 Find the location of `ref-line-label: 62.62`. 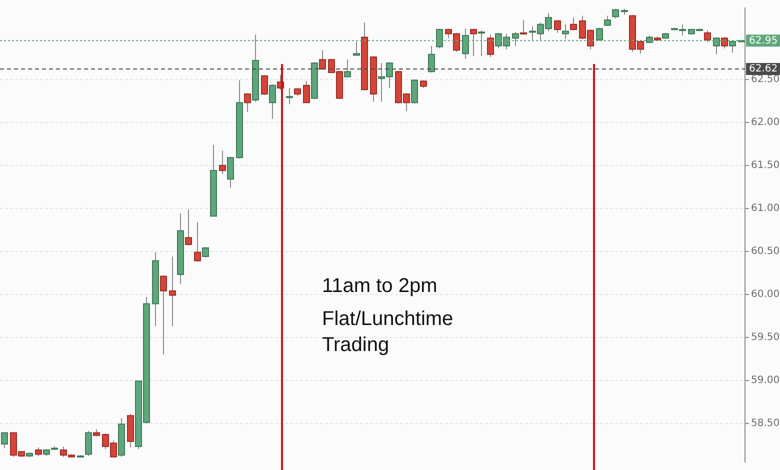

ref-line-label: 62.62 is located at coordinates (763, 69).